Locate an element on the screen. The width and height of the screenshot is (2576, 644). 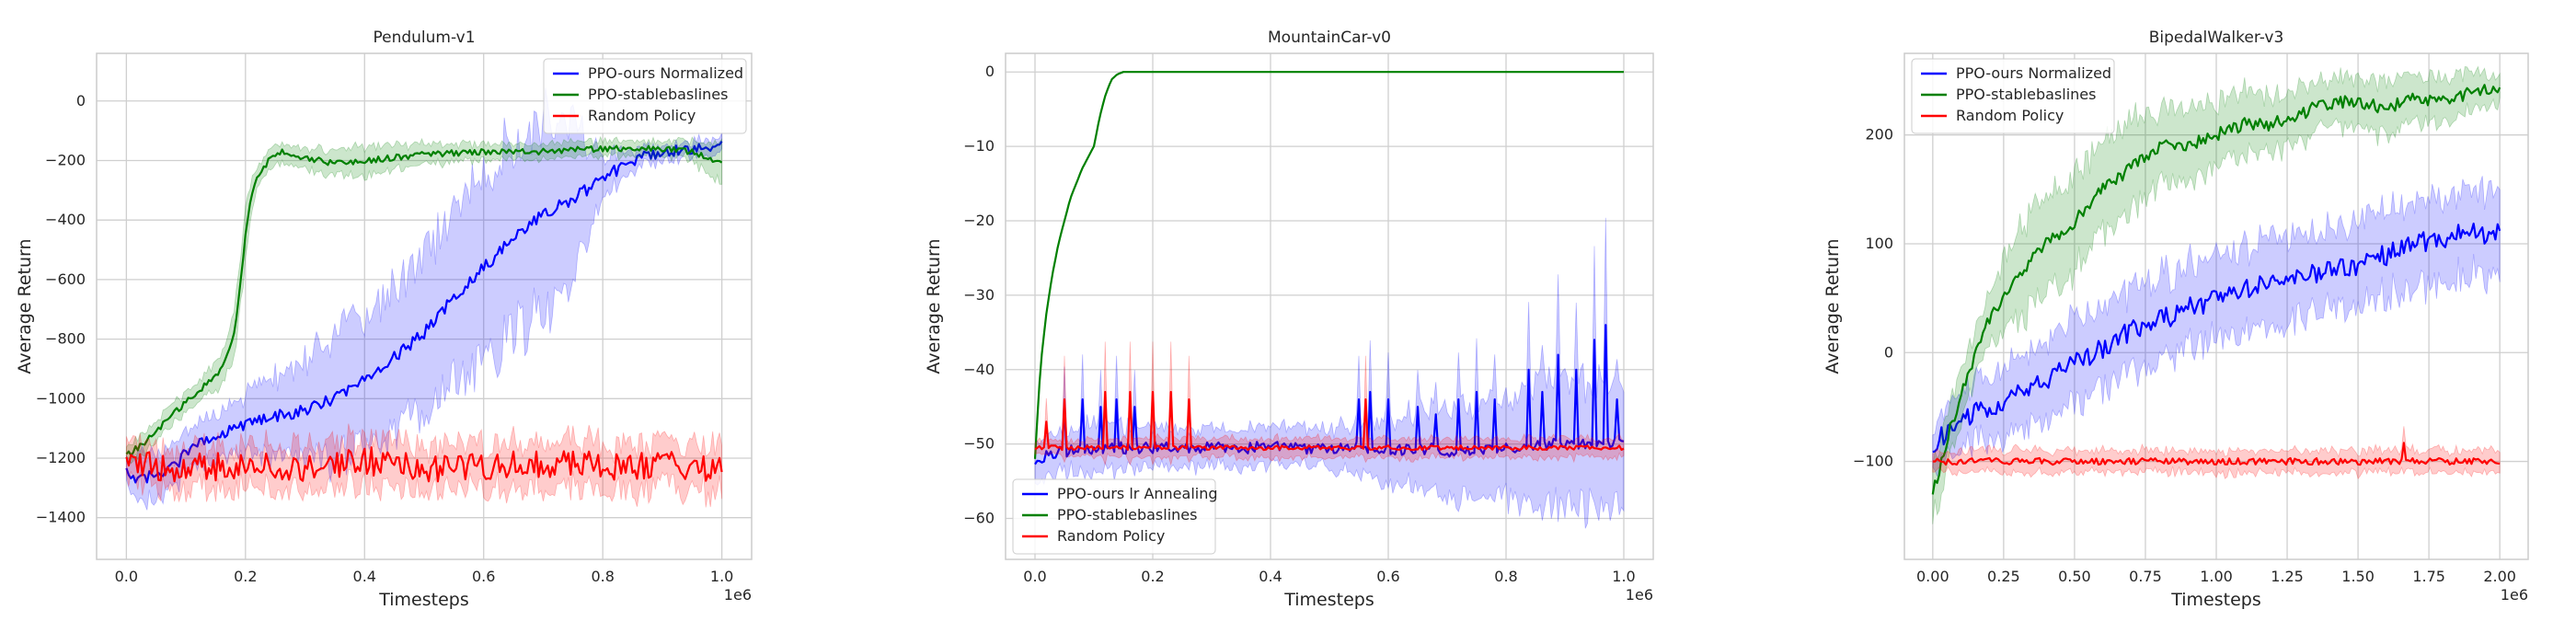
y-tick-label: −800 is located at coordinates (65, 339).